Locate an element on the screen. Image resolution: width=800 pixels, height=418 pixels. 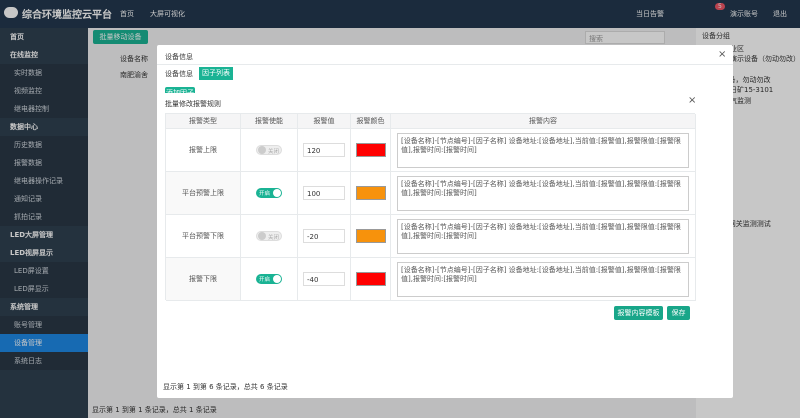
value-cell: -20 is located at coordinates (324, 236).